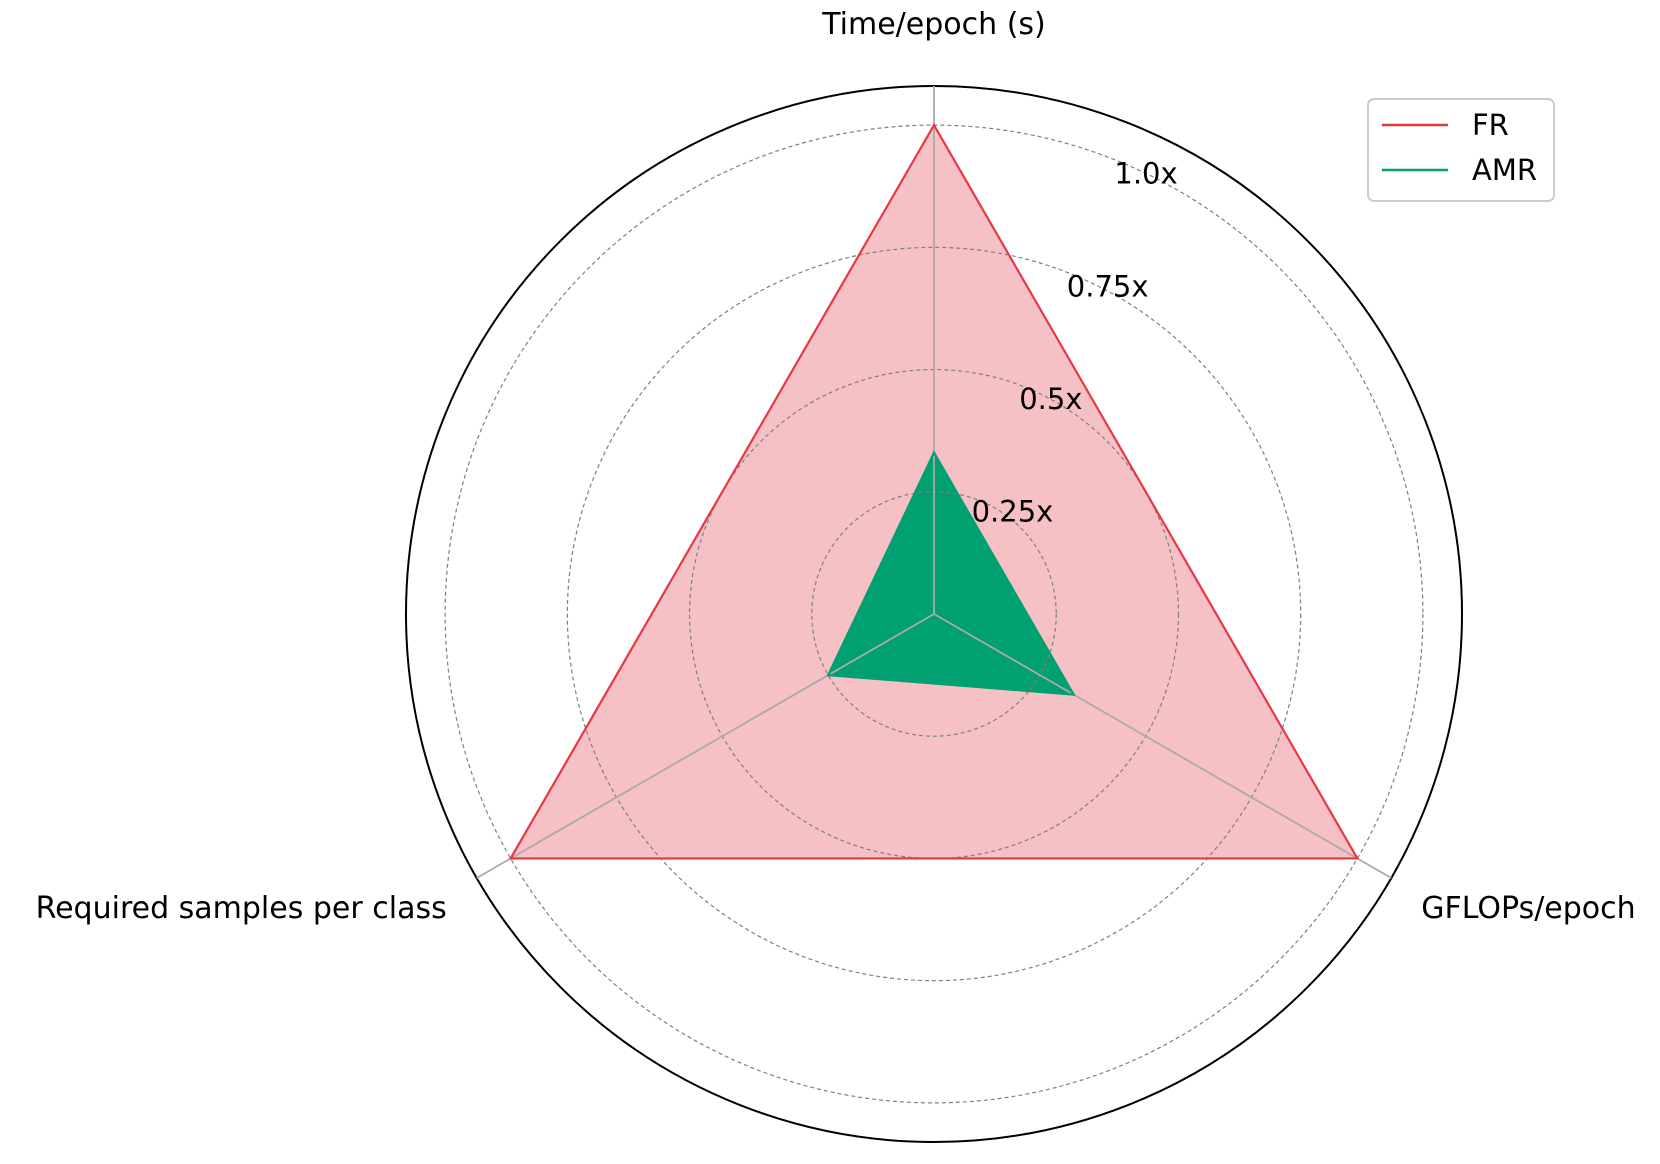  What do you see at coordinates (1461, 150) in the screenshot?
I see `legend: FR AMR` at bounding box center [1461, 150].